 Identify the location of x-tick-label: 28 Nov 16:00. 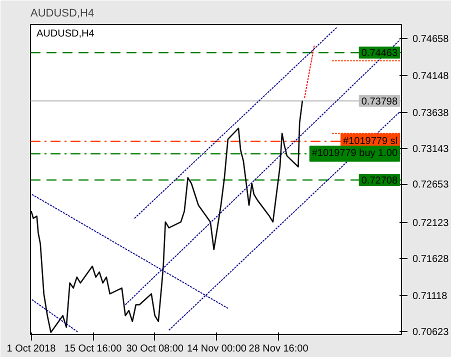
(278, 349).